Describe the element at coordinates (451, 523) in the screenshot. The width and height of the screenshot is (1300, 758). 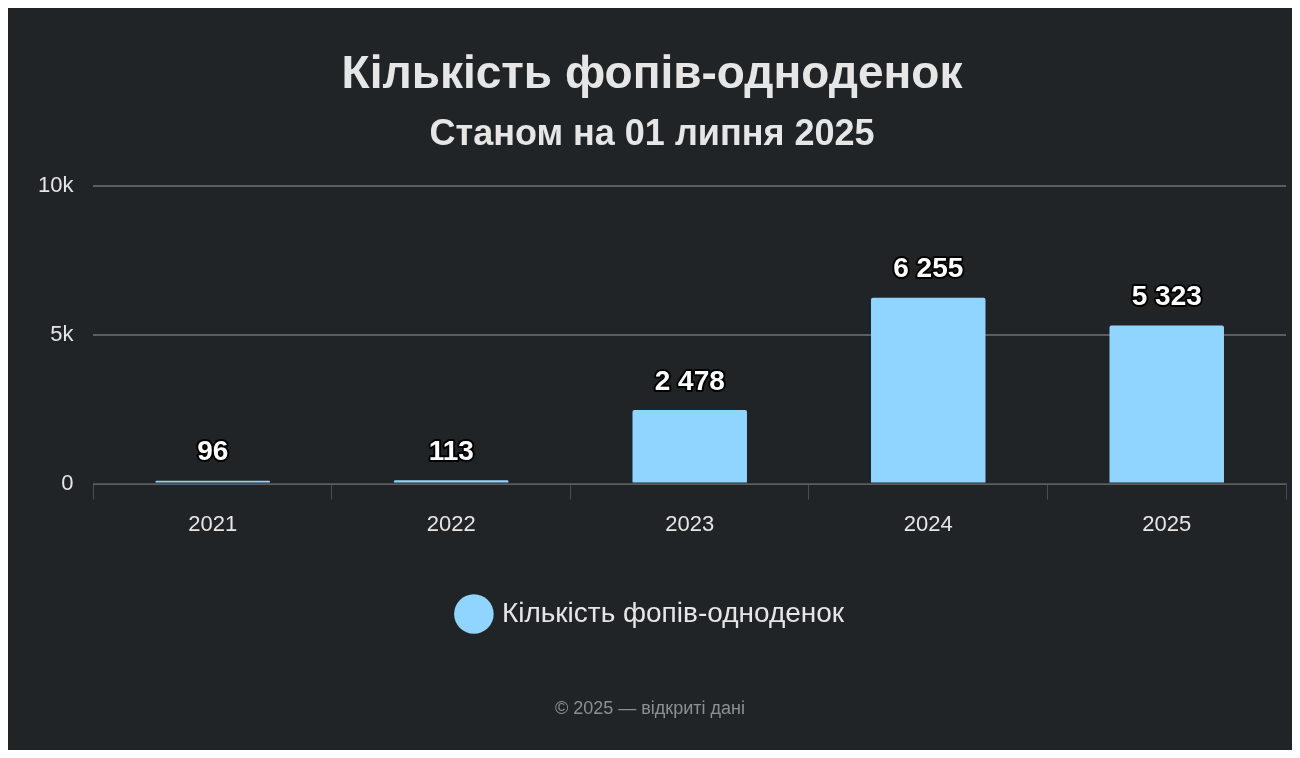
I see `x-tick-label: 2022` at that location.